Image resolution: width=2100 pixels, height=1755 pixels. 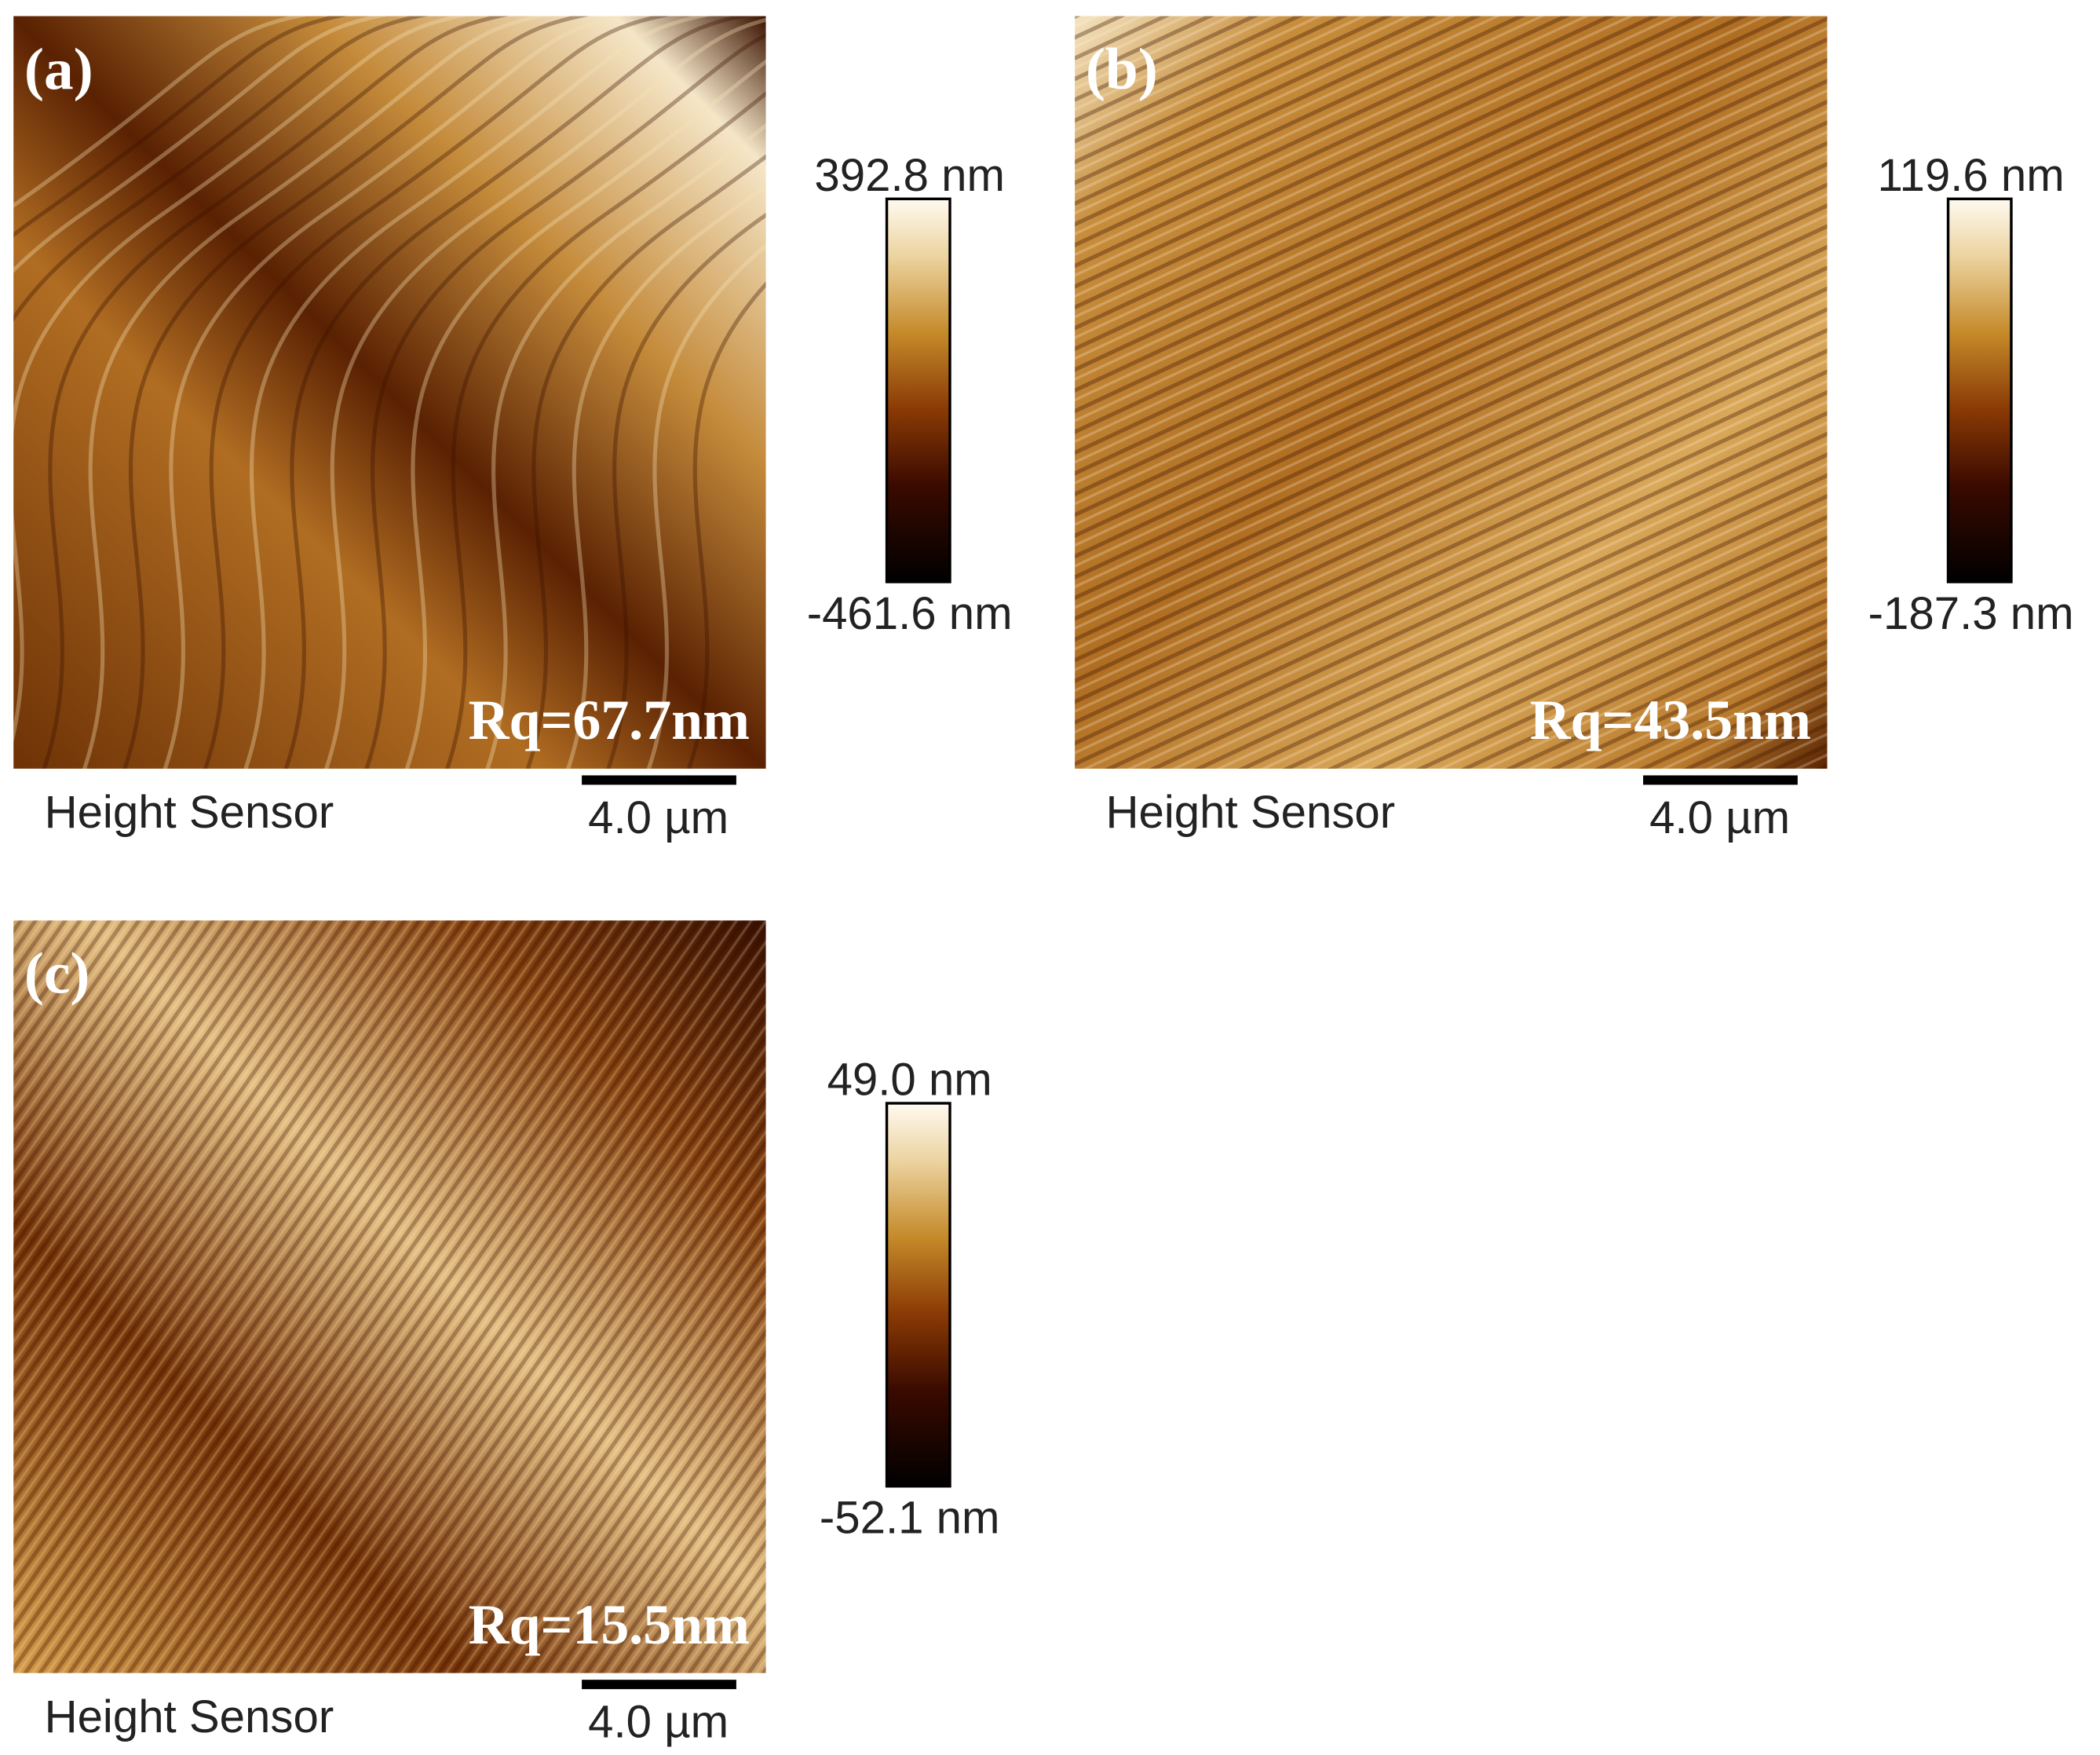 I want to click on rq-label: Rq=15.5nm, so click(x=609, y=1624).